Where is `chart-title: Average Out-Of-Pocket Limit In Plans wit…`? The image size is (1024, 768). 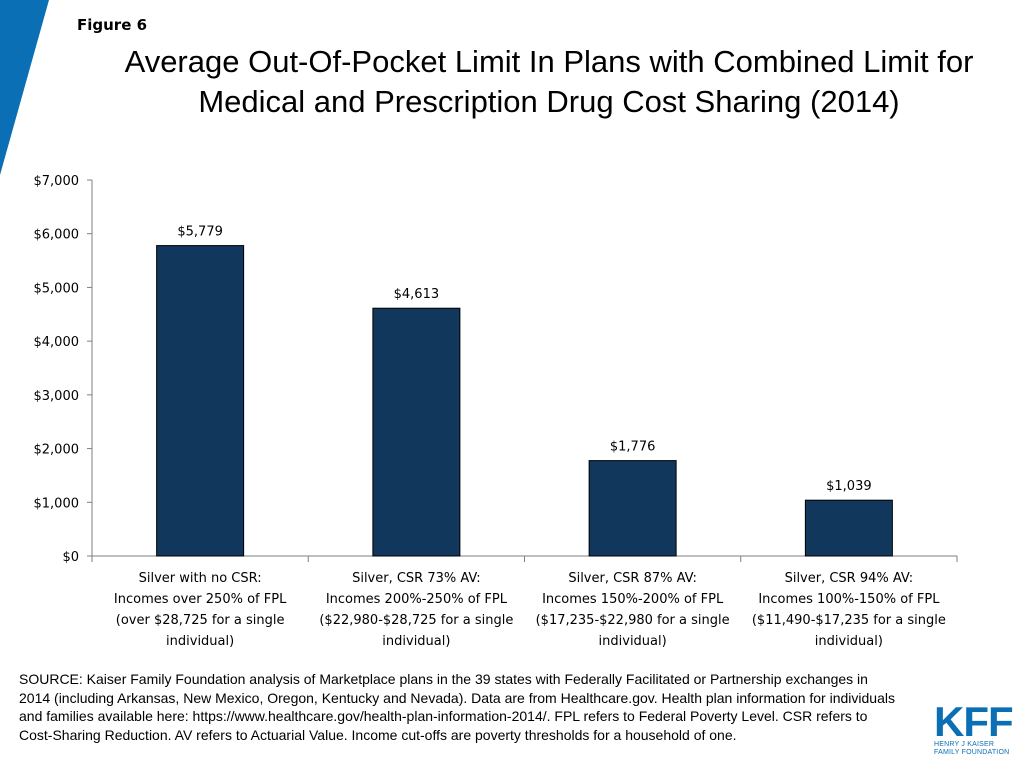
chart-title: Average Out-Of-Pocket Limit In Plans wit… is located at coordinates (549, 81).